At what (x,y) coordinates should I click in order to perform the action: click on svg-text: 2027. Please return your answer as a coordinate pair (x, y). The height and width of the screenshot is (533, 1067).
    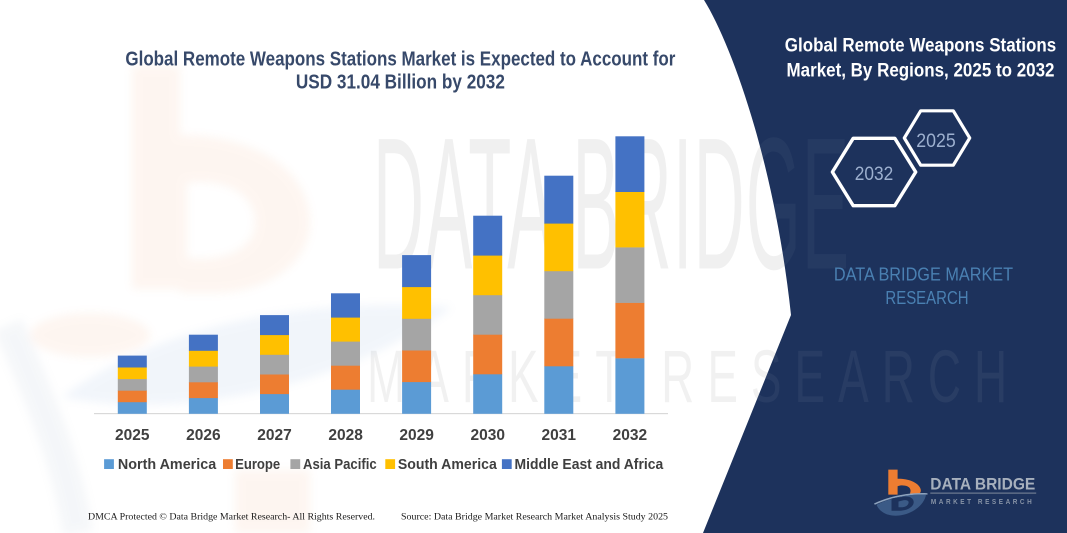
    Looking at the image, I should click on (274, 435).